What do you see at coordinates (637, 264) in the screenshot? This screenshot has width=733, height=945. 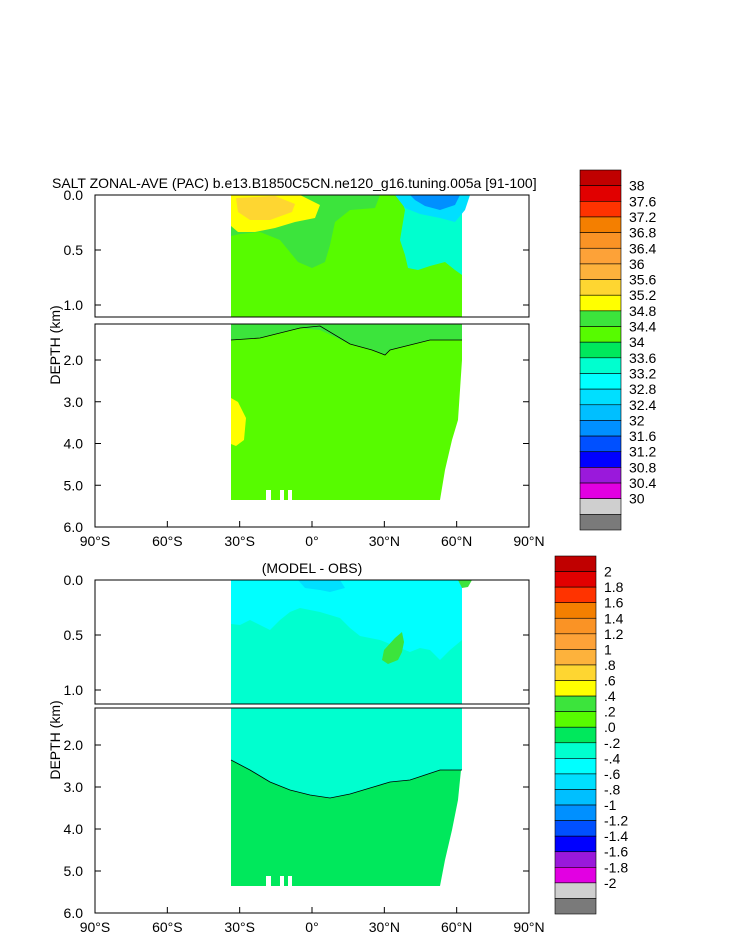 I see `salt-colorbar-label: 36` at bounding box center [637, 264].